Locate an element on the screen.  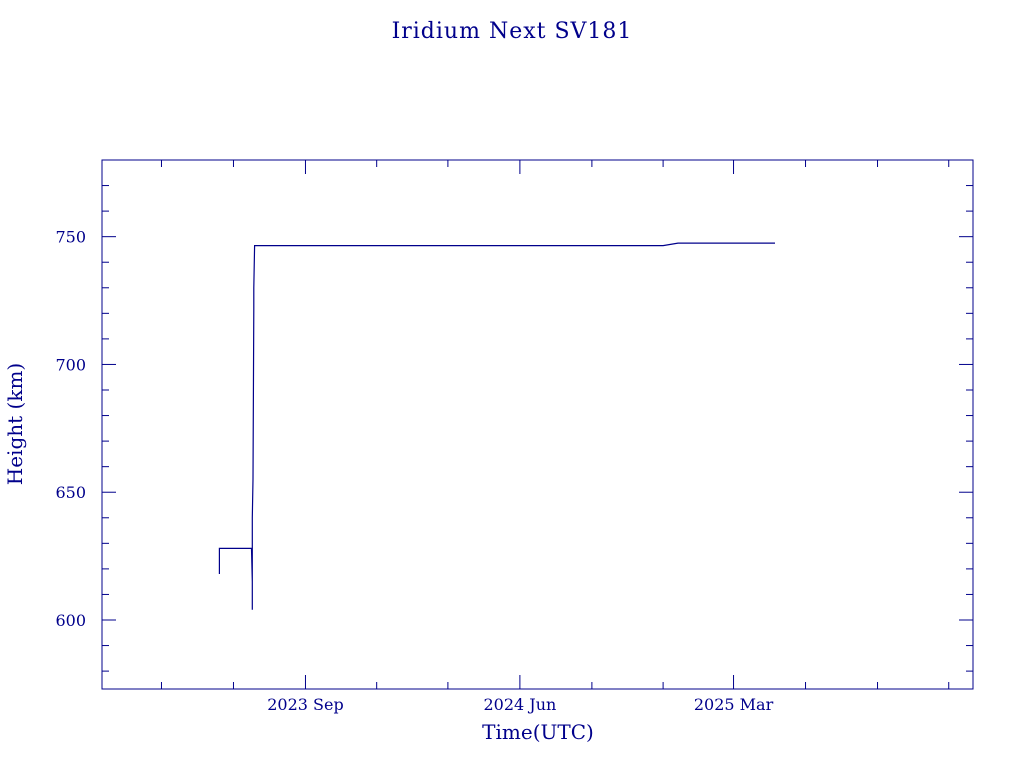
y-tick-label: 700 is located at coordinates (70, 364).